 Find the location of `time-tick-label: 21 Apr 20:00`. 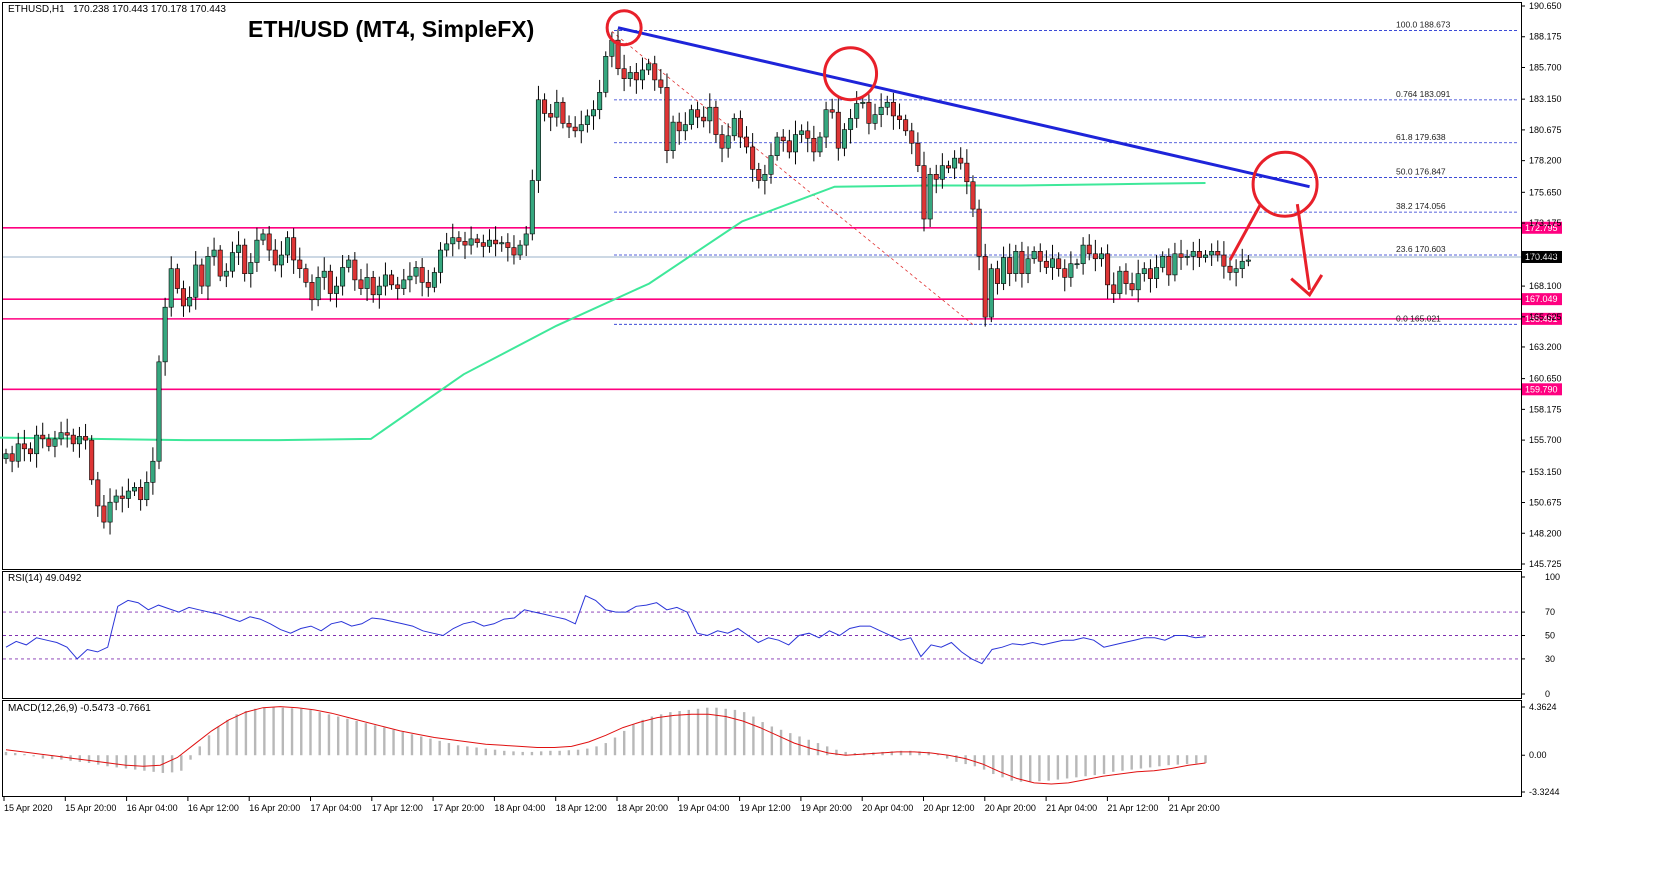

time-tick-label: 21 Apr 20:00 is located at coordinates (1194, 808).